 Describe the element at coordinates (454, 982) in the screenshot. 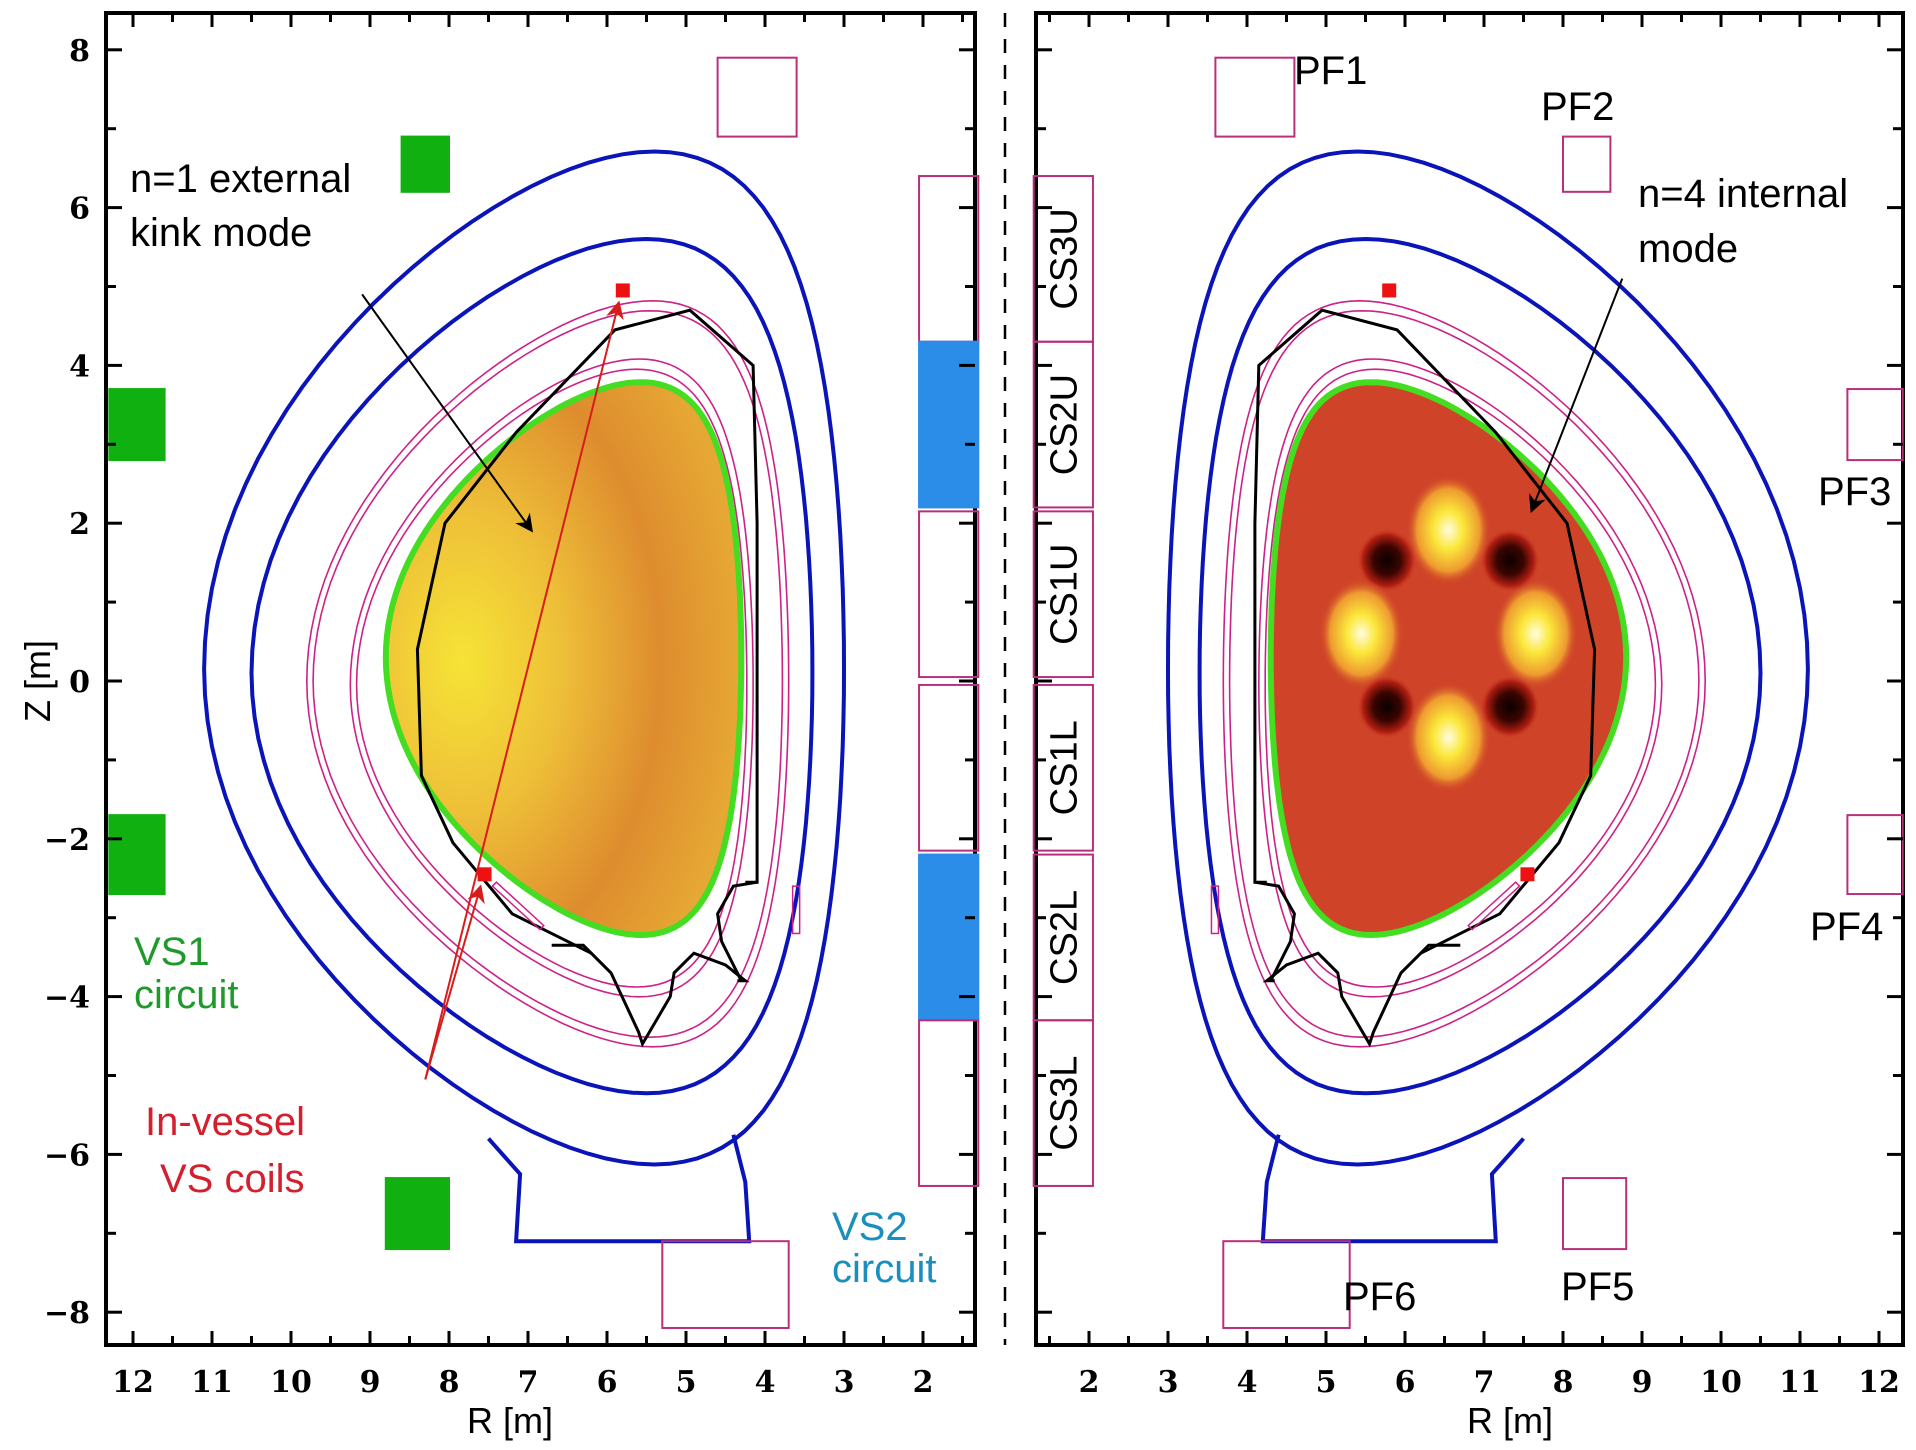

I see `invessel-lower-arrow` at that location.